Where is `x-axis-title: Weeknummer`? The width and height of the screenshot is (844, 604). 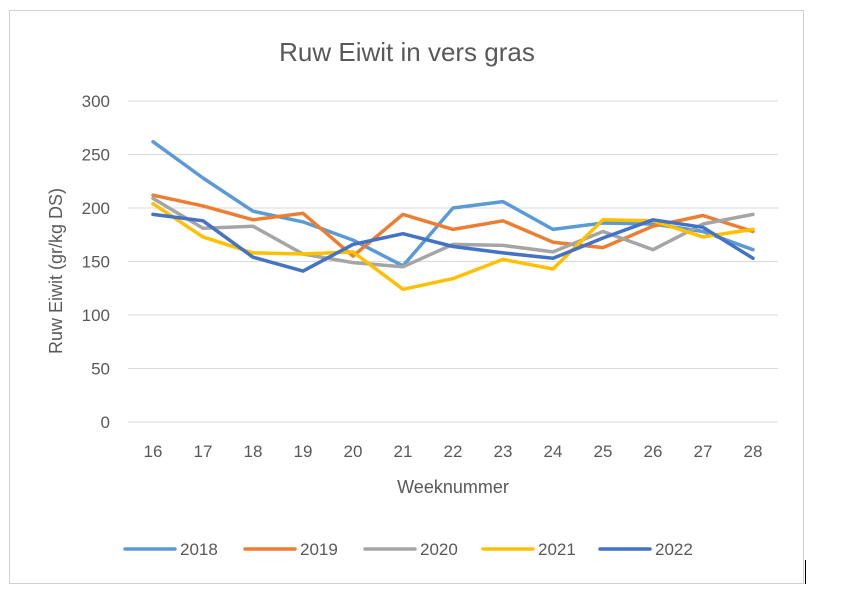 x-axis-title: Weeknummer is located at coordinates (453, 487).